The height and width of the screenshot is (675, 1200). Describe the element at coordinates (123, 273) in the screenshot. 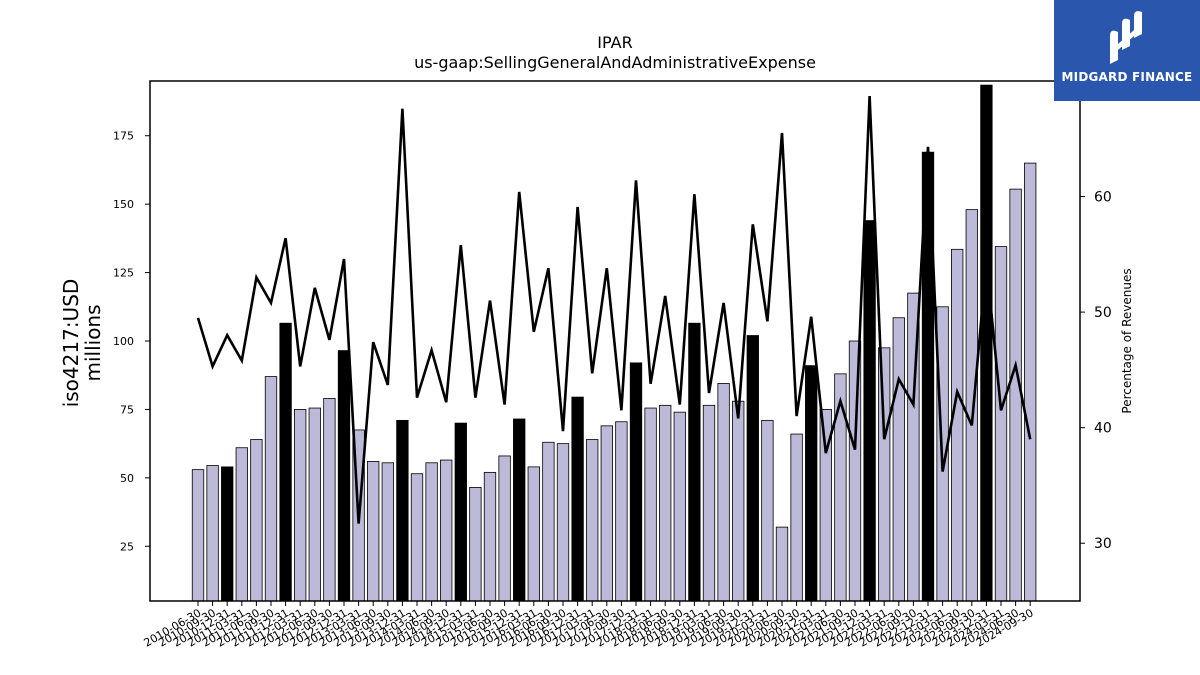

I see `y-tick-label: 125` at that location.